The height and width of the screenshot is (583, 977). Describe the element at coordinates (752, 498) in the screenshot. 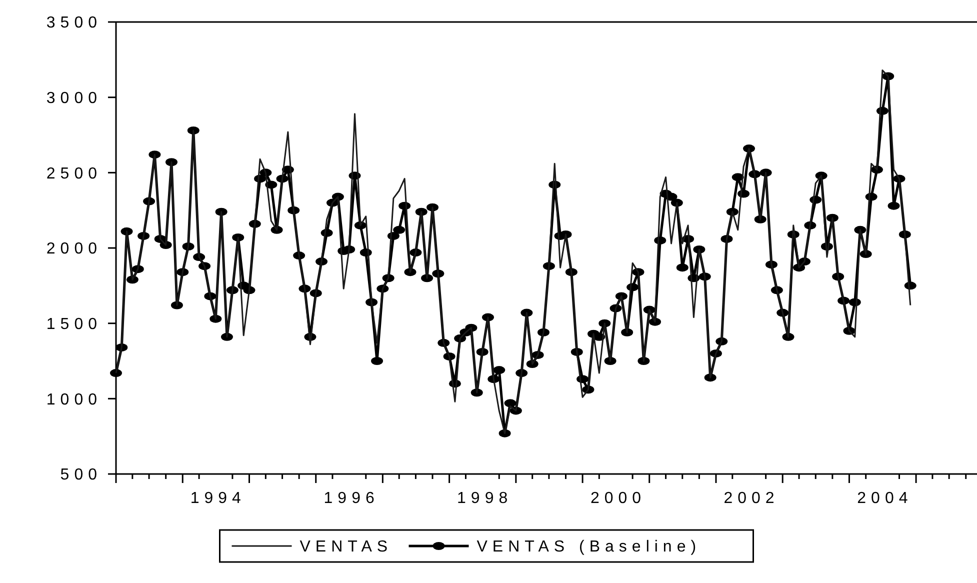

I see `x-tick-label: 2002` at that location.